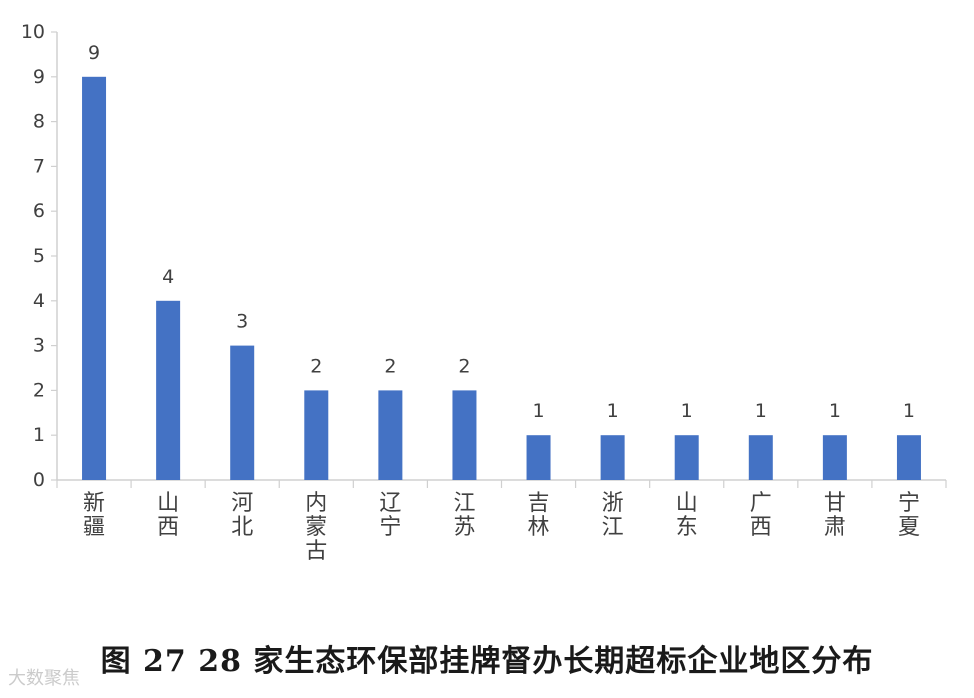 The height and width of the screenshot is (698, 974). What do you see at coordinates (242, 503) in the screenshot?
I see `x-tick-label-河北-0: 河` at bounding box center [242, 503].